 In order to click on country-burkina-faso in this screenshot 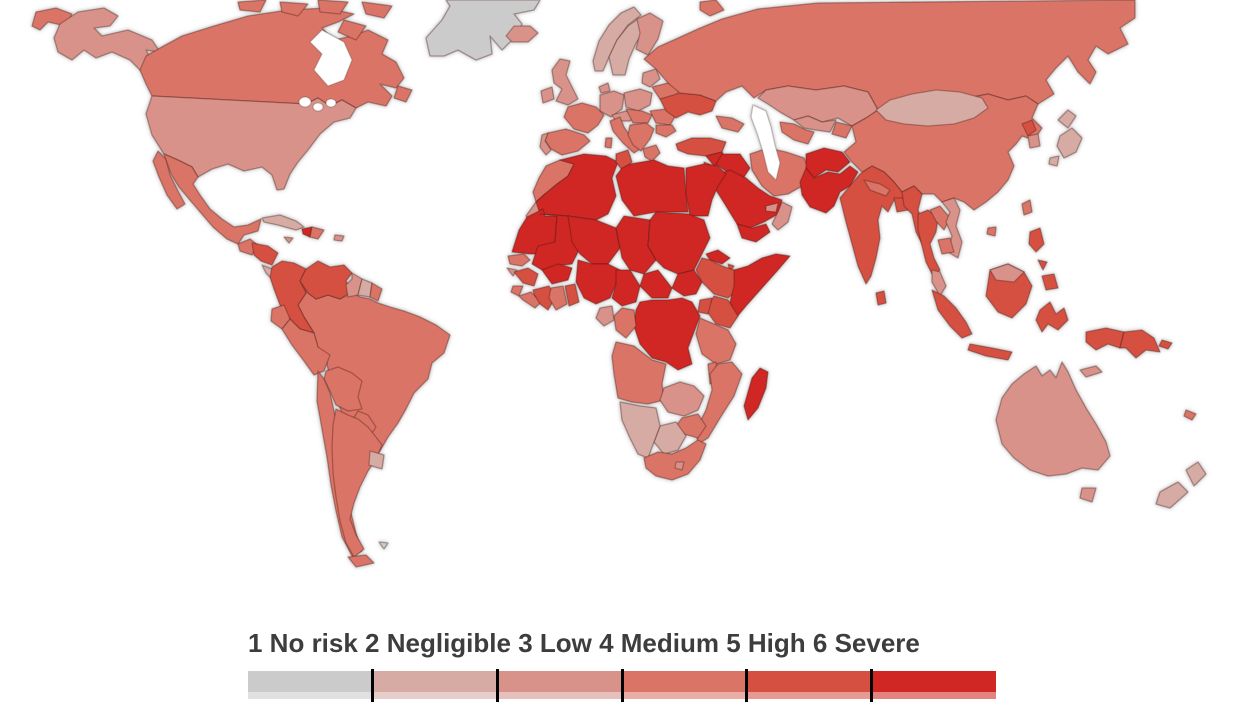, I will do `click(557, 274)`.